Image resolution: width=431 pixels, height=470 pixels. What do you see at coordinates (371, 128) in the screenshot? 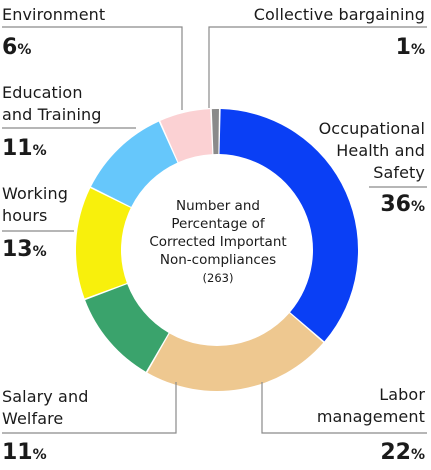
I see `label-ohs-line-1: Occupational` at bounding box center [371, 128].